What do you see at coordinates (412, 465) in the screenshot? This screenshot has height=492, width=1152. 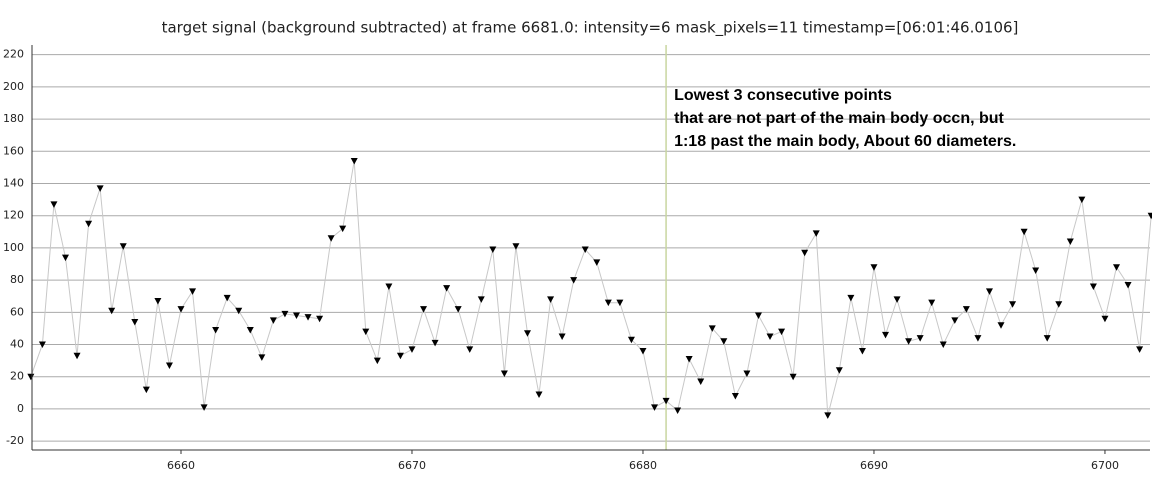 I see `x-tick-label: 6670` at bounding box center [412, 465].